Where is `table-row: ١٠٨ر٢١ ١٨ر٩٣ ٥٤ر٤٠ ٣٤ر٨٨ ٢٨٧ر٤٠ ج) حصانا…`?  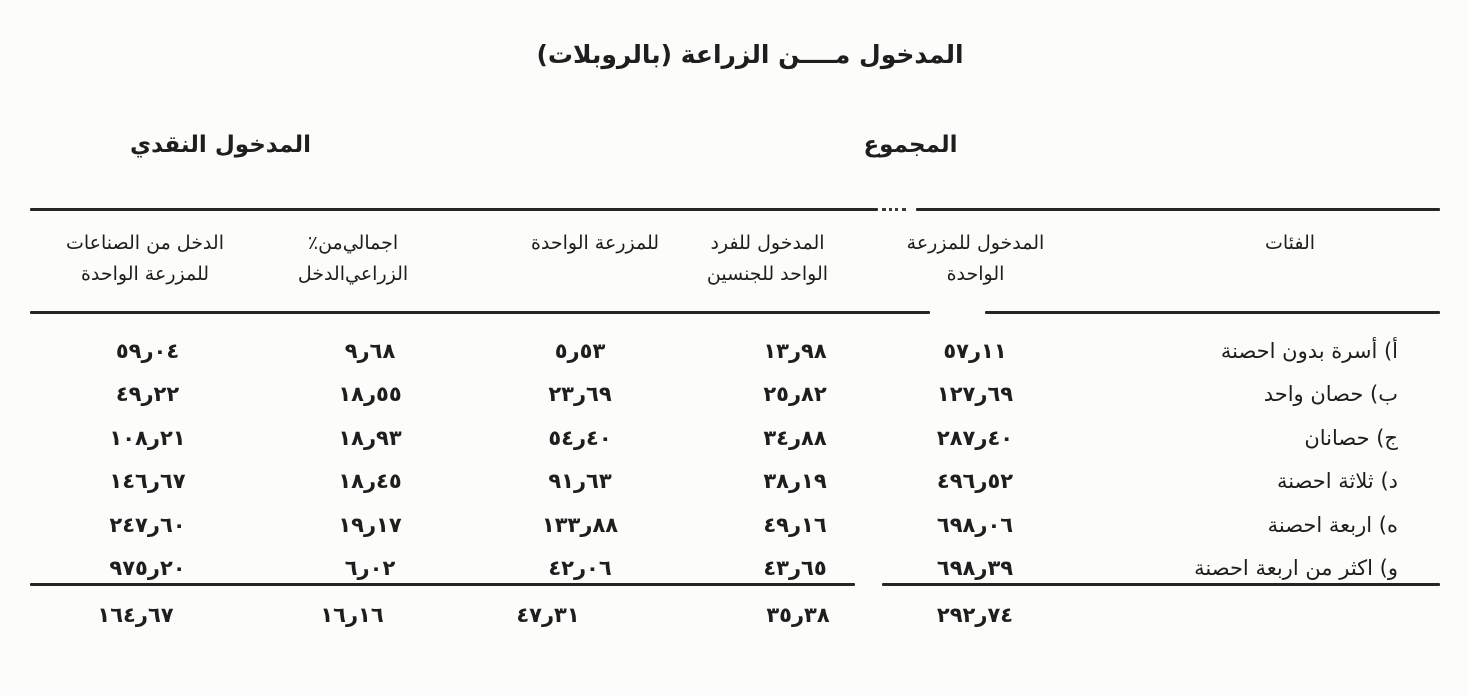 table-row: ١٠٨ر٢١ ١٨ر٩٣ ٥٤ر٤٠ ٣٤ر٨٨ ٢٨٧ر٤٠ ج) حصانا… is located at coordinates (734, 438).